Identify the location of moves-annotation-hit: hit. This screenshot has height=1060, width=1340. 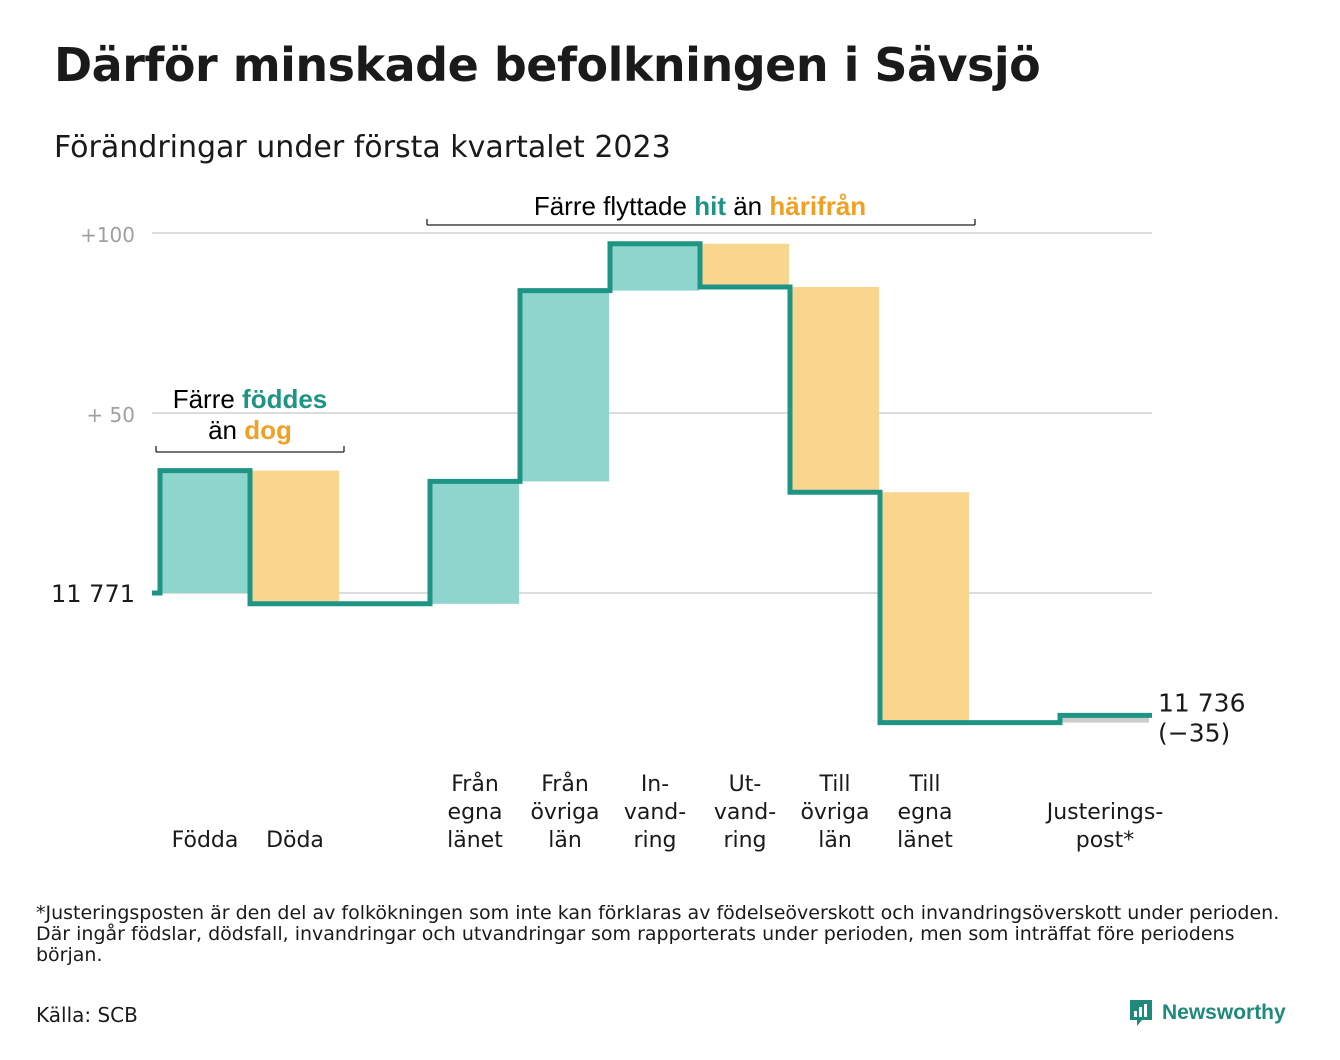
(710, 206).